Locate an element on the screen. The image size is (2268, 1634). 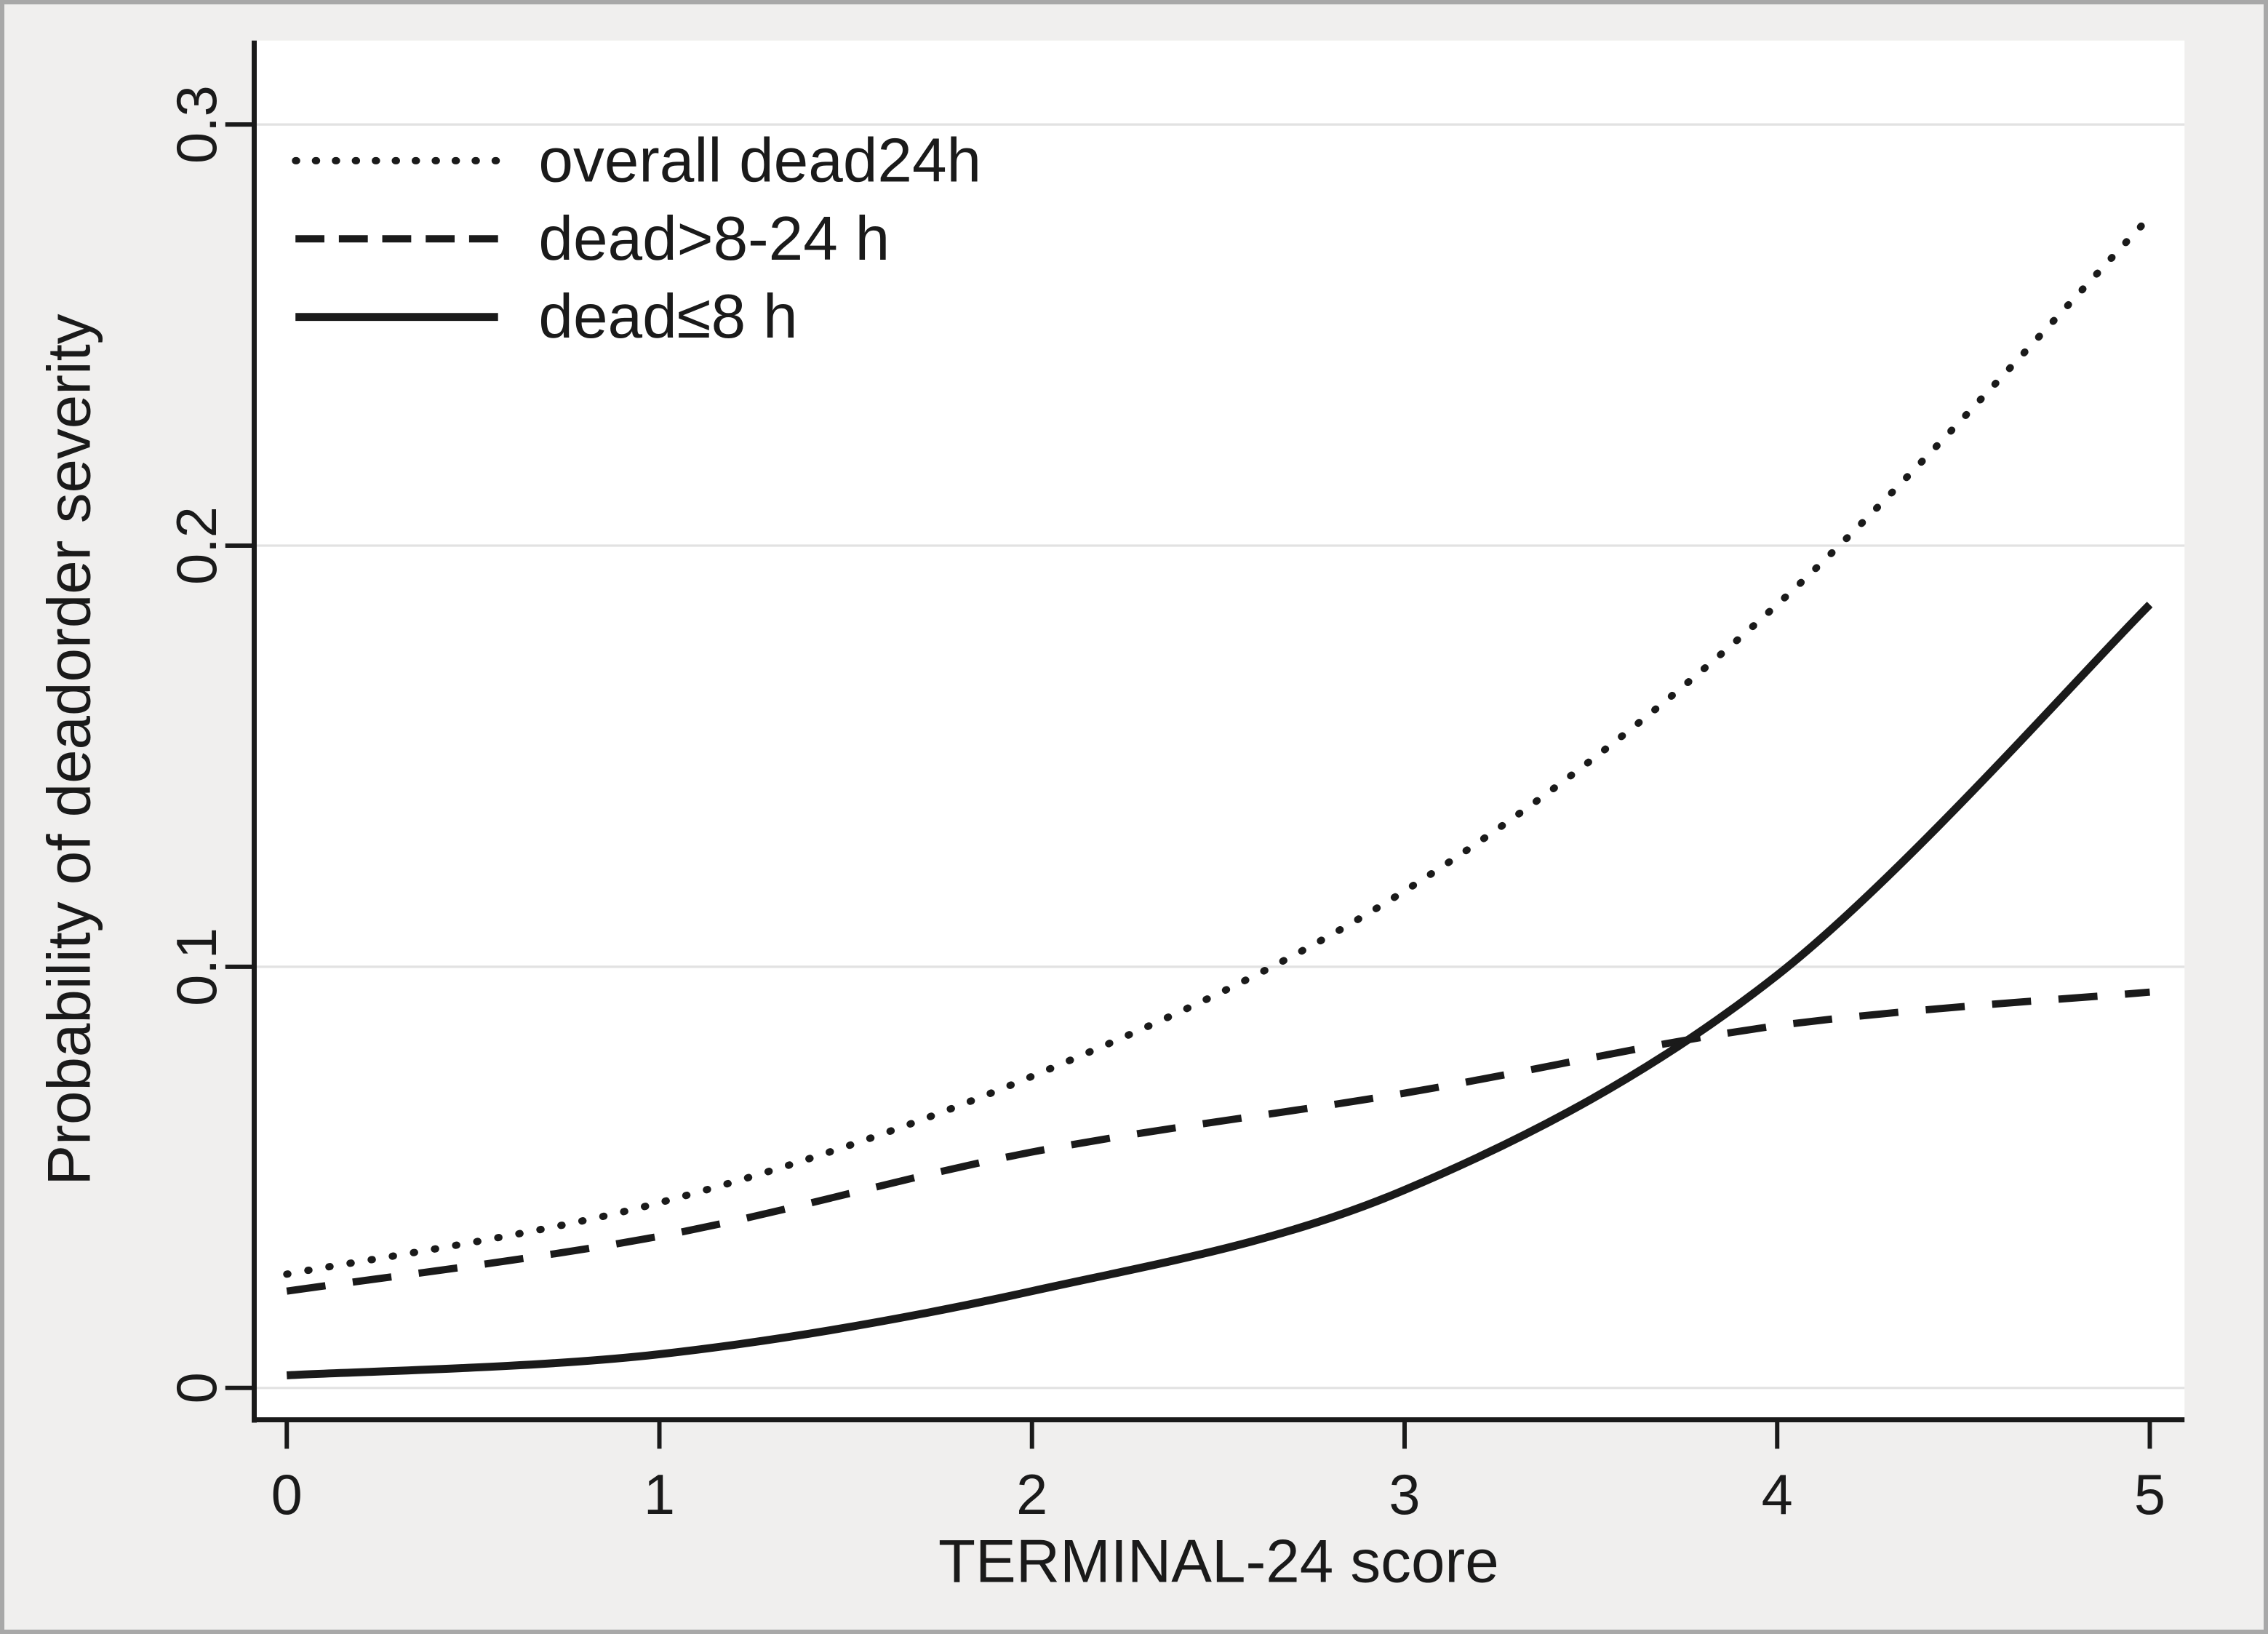
legend: overall dead24h dead>8-24 h dead≤8 h is located at coordinates (636, 238).